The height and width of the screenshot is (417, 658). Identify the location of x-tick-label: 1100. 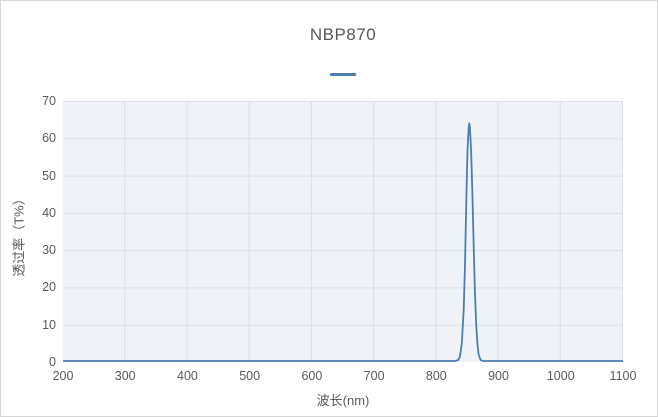
(623, 376).